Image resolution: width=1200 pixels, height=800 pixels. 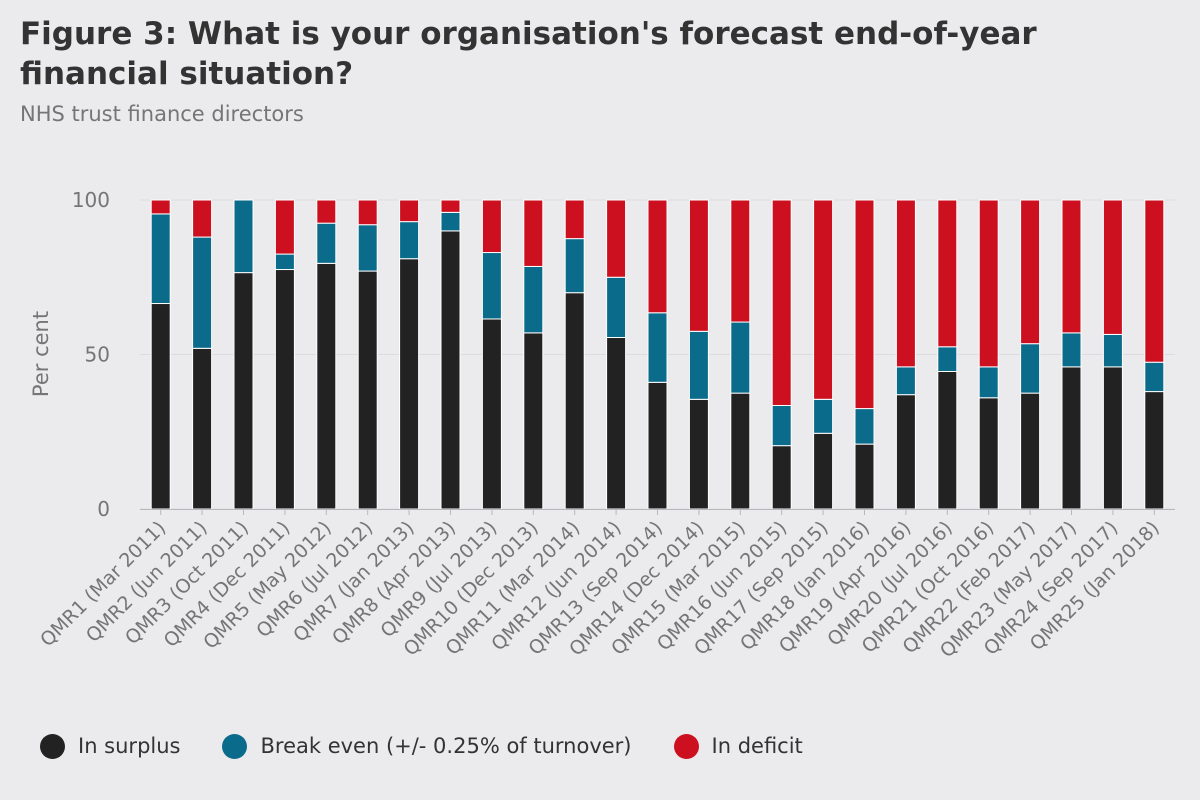 What do you see at coordinates (757, 746) in the screenshot?
I see `legend-label-deficit: In deficit` at bounding box center [757, 746].